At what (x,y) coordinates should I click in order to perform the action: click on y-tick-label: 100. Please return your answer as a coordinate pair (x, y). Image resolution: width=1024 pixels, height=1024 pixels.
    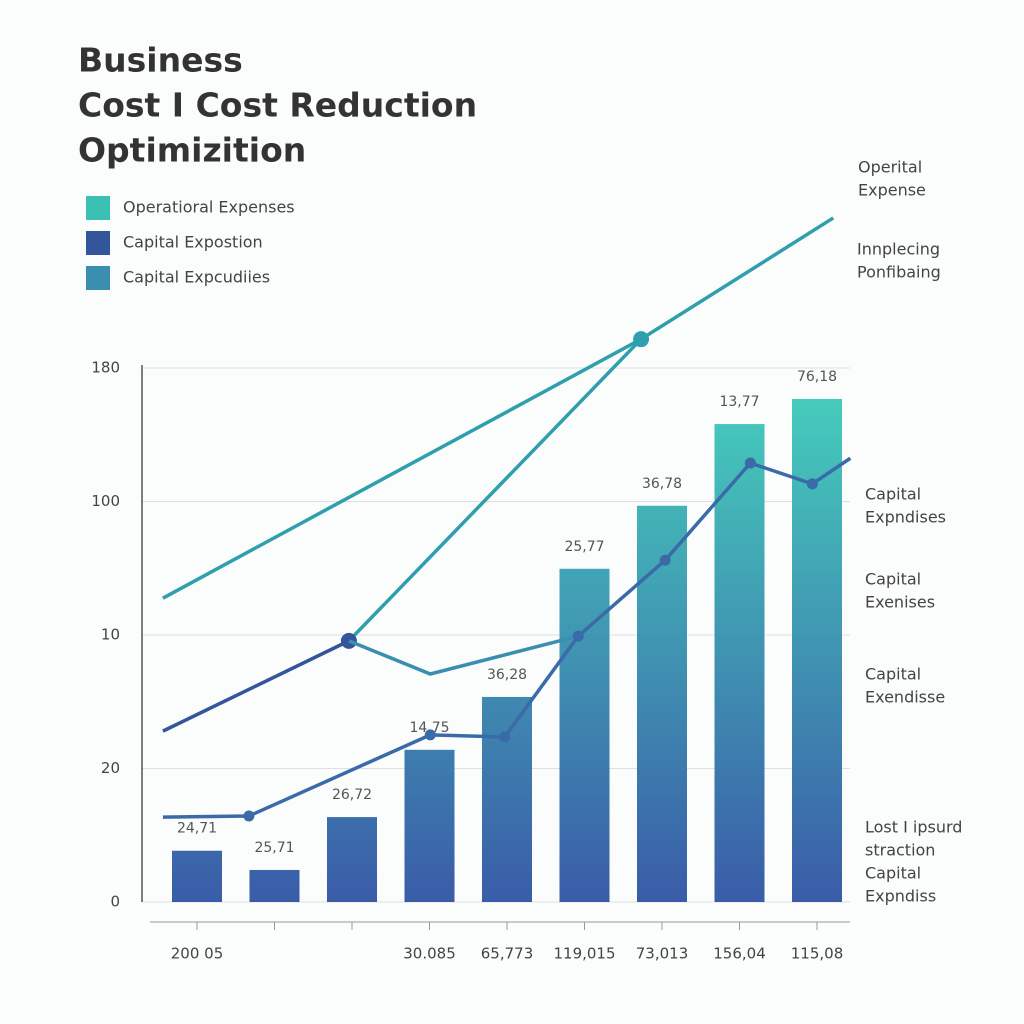
    Looking at the image, I should click on (105, 501).